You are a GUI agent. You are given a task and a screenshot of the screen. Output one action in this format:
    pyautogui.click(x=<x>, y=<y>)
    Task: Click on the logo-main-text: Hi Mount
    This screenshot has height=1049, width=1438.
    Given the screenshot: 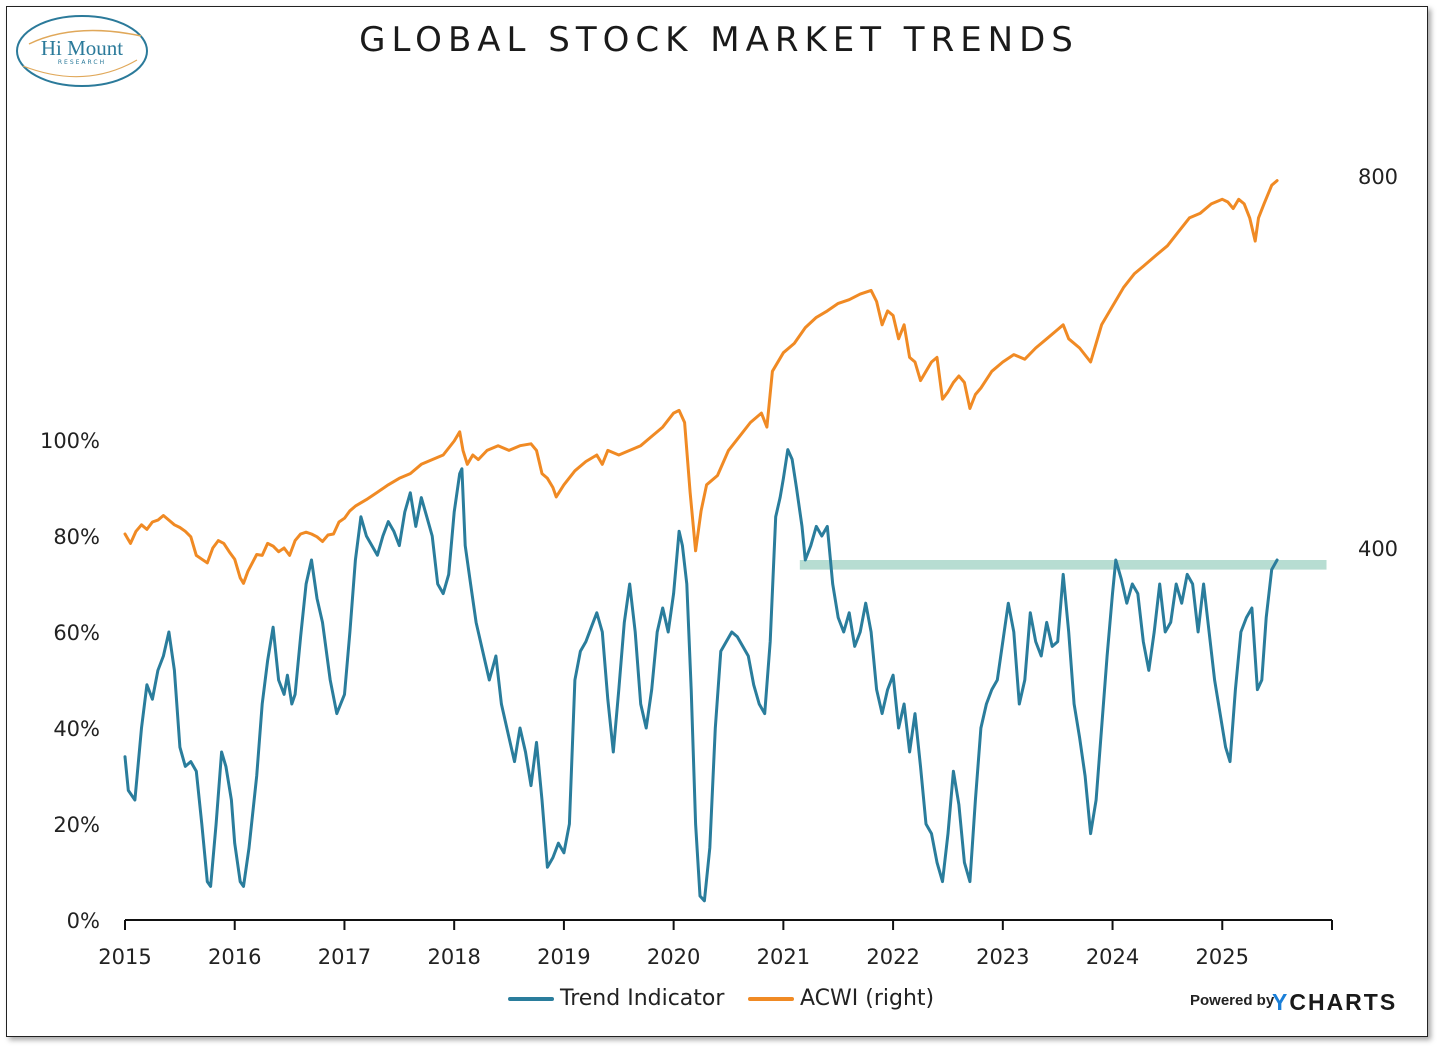 What is the action you would take?
    pyautogui.click(x=82, y=48)
    